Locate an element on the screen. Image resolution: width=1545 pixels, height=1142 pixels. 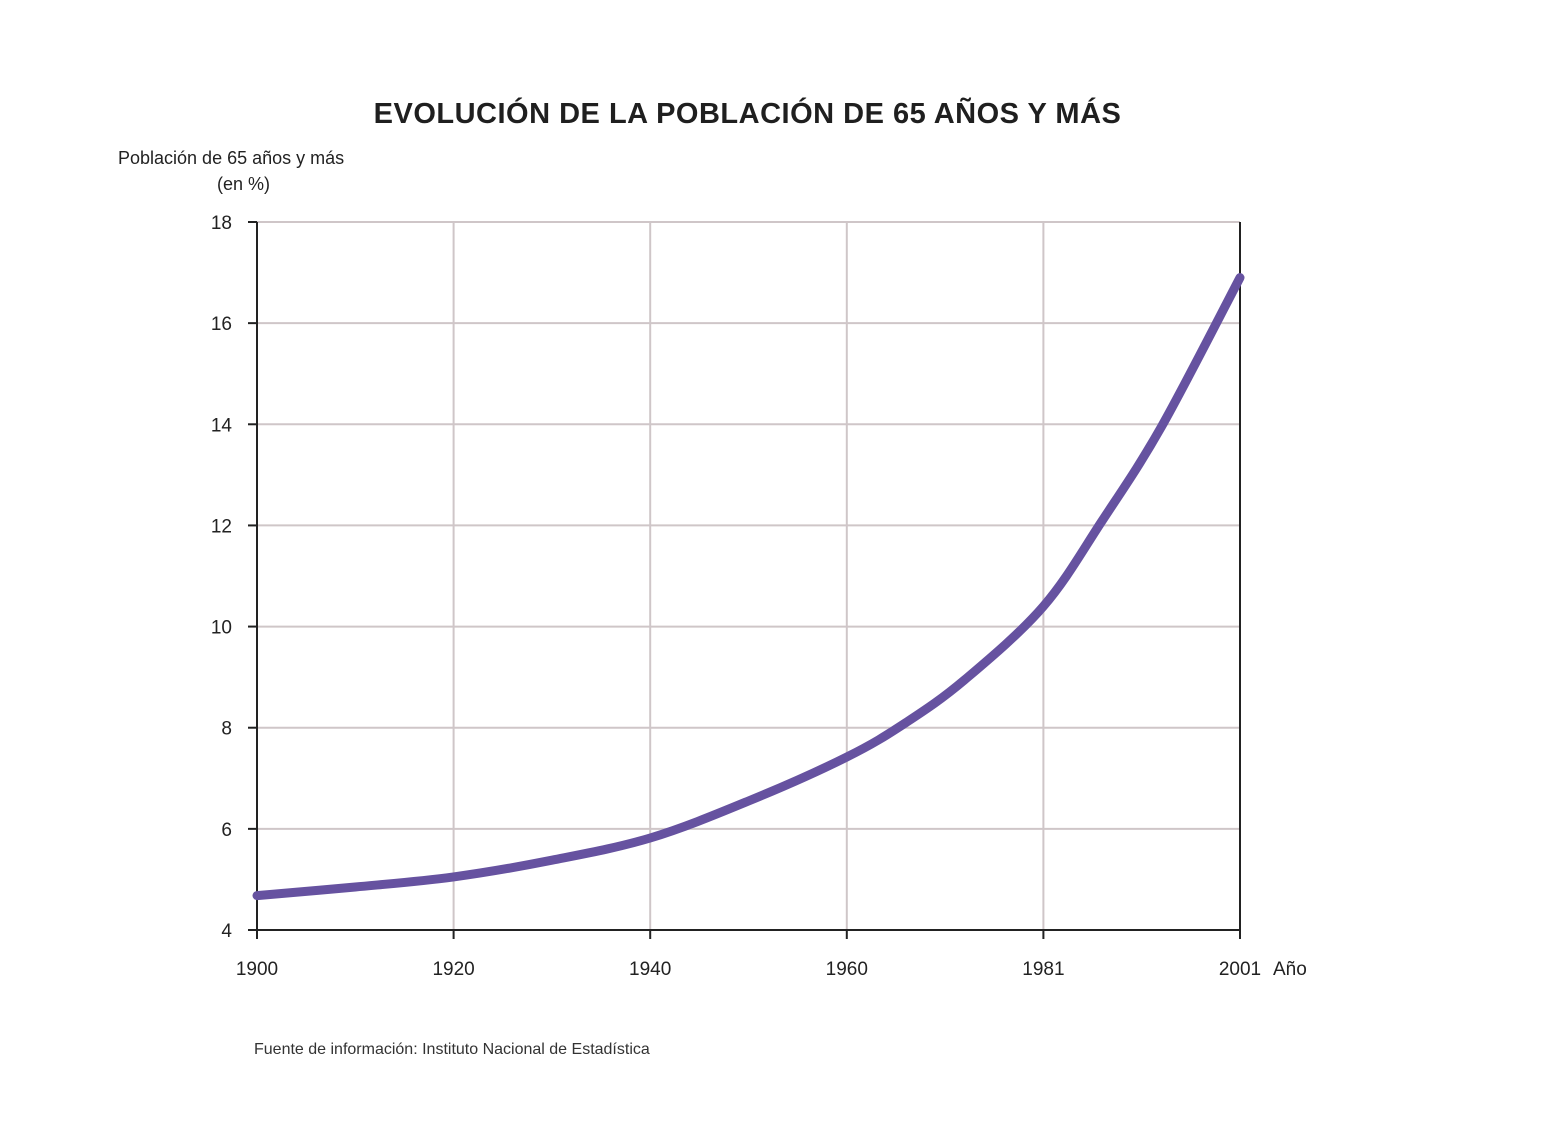
x-tick-label: 1960 is located at coordinates (847, 969).